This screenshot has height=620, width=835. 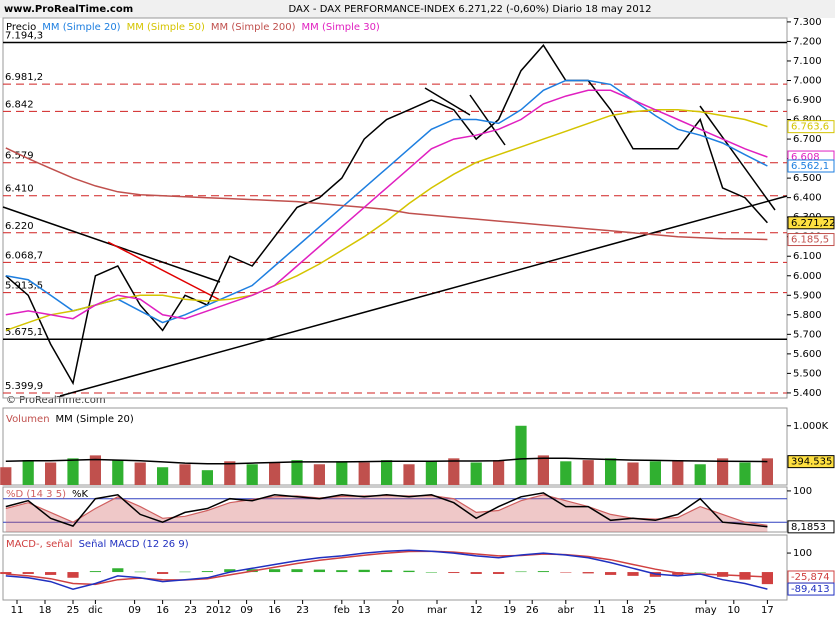 What do you see at coordinates (81, 27) in the screenshot?
I see `legend-entry: MM (Simple 20)` at bounding box center [81, 27].